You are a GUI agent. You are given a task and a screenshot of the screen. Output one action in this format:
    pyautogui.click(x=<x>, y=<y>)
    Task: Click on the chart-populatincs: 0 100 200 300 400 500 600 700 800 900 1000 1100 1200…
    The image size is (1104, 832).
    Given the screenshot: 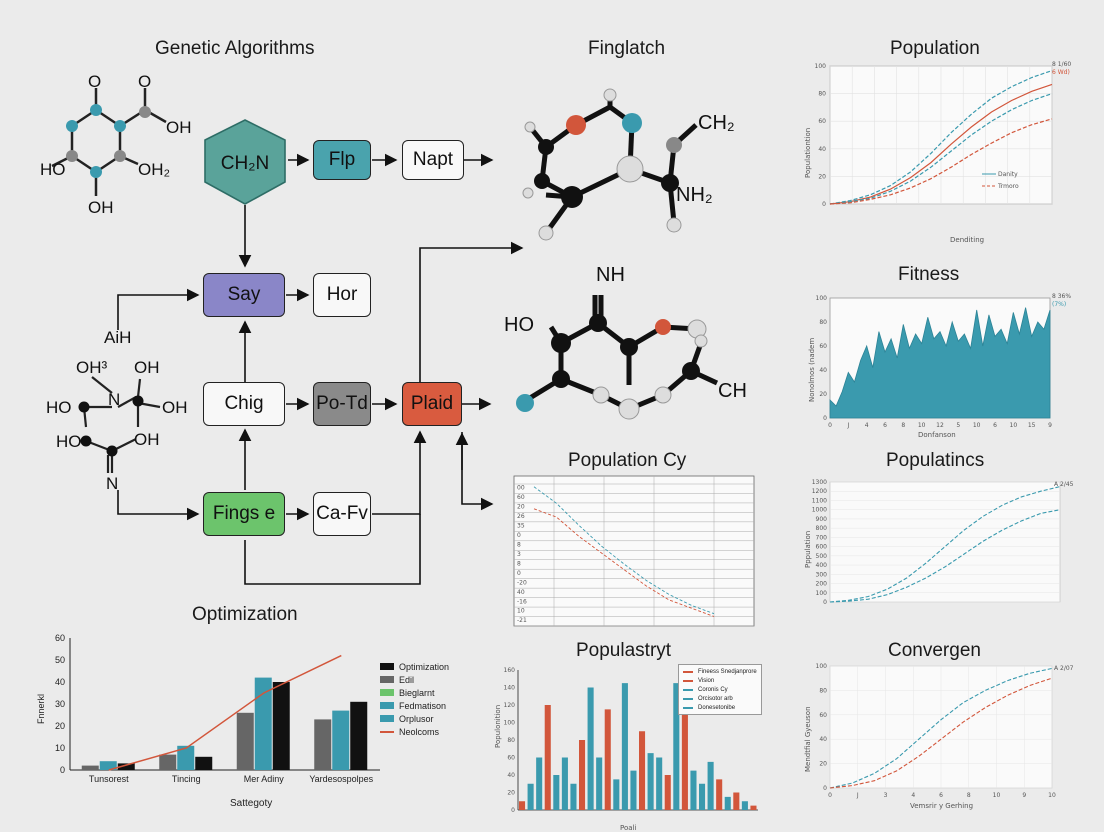 What is the action you would take?
    pyautogui.click(x=939, y=542)
    